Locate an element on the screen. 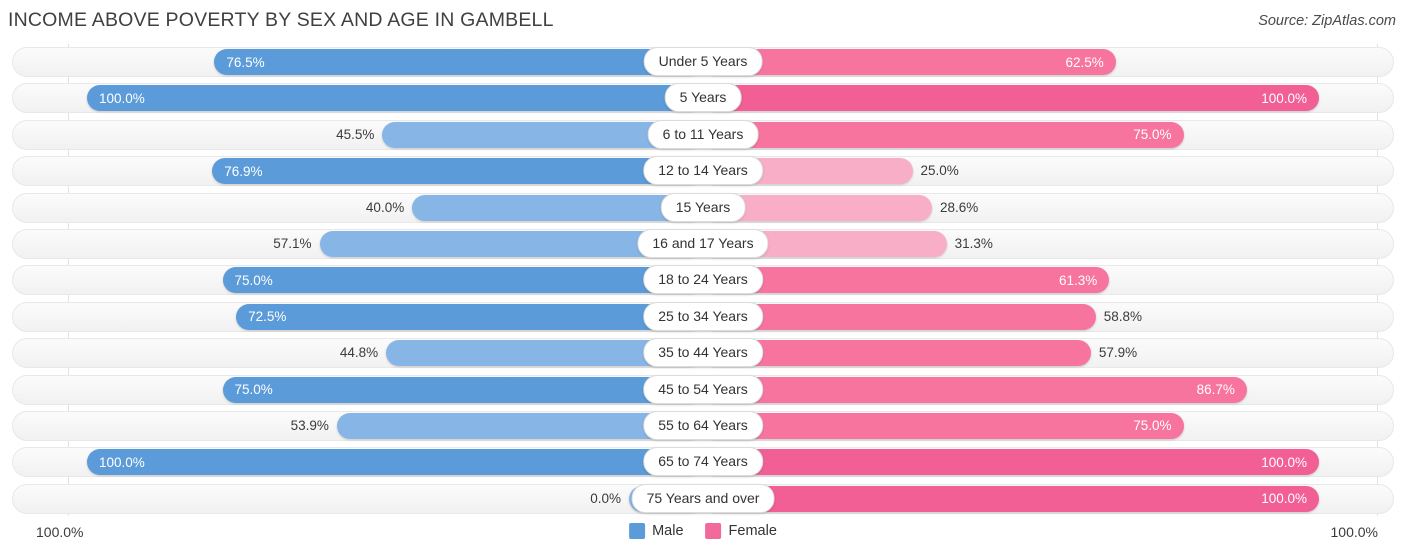  bar-row: 72.5% 58.8% 25 to 34 Years is located at coordinates (703, 317).